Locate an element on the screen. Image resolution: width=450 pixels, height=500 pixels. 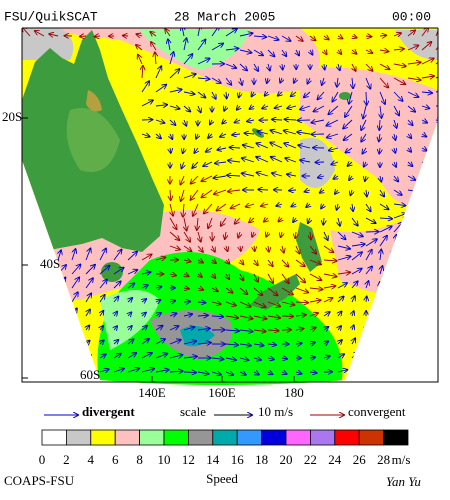
lon-label: 140E is located at coordinates (152, 392).